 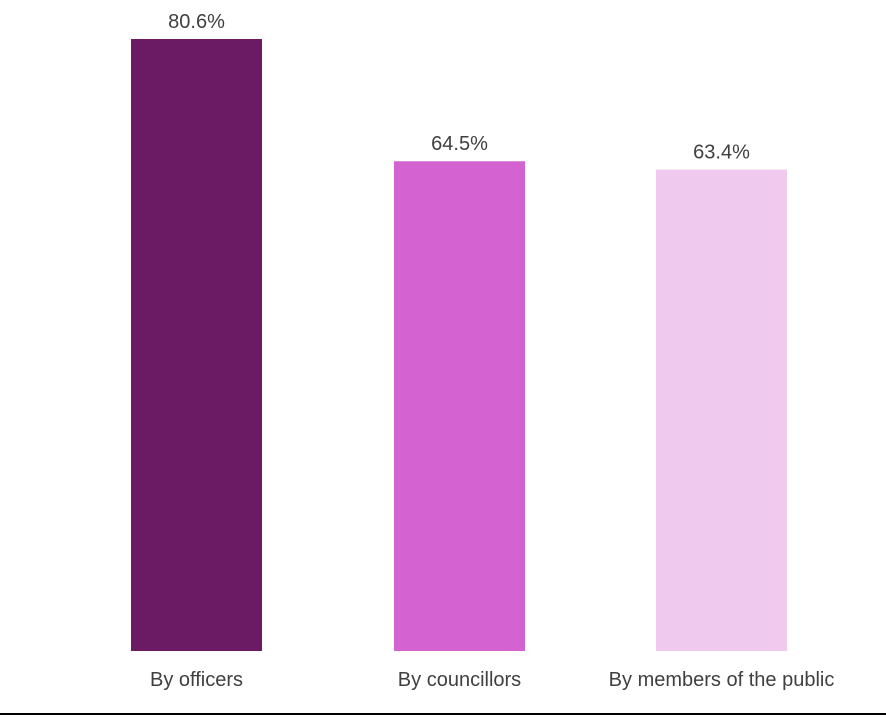 What do you see at coordinates (722, 680) in the screenshot?
I see `category-label-3: By members of the public` at bounding box center [722, 680].